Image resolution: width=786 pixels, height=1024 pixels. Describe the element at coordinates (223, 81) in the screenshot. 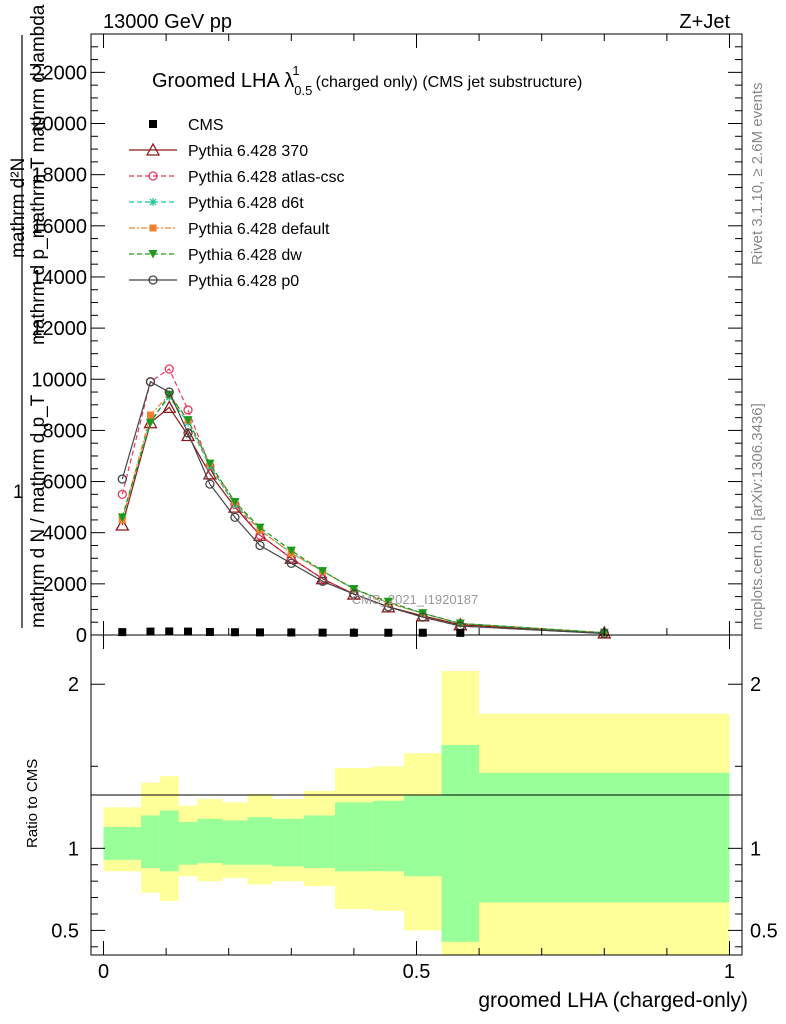

I see `title-main: Groomed LHA λ` at that location.